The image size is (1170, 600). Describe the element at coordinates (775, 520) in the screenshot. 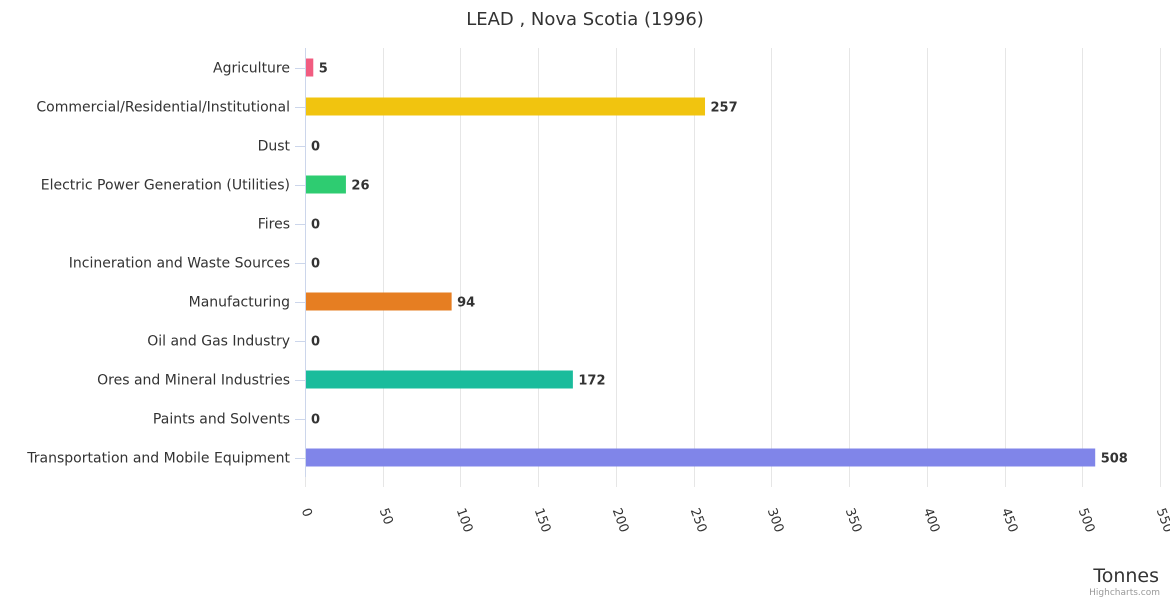

I see `tick-label: 300` at that location.